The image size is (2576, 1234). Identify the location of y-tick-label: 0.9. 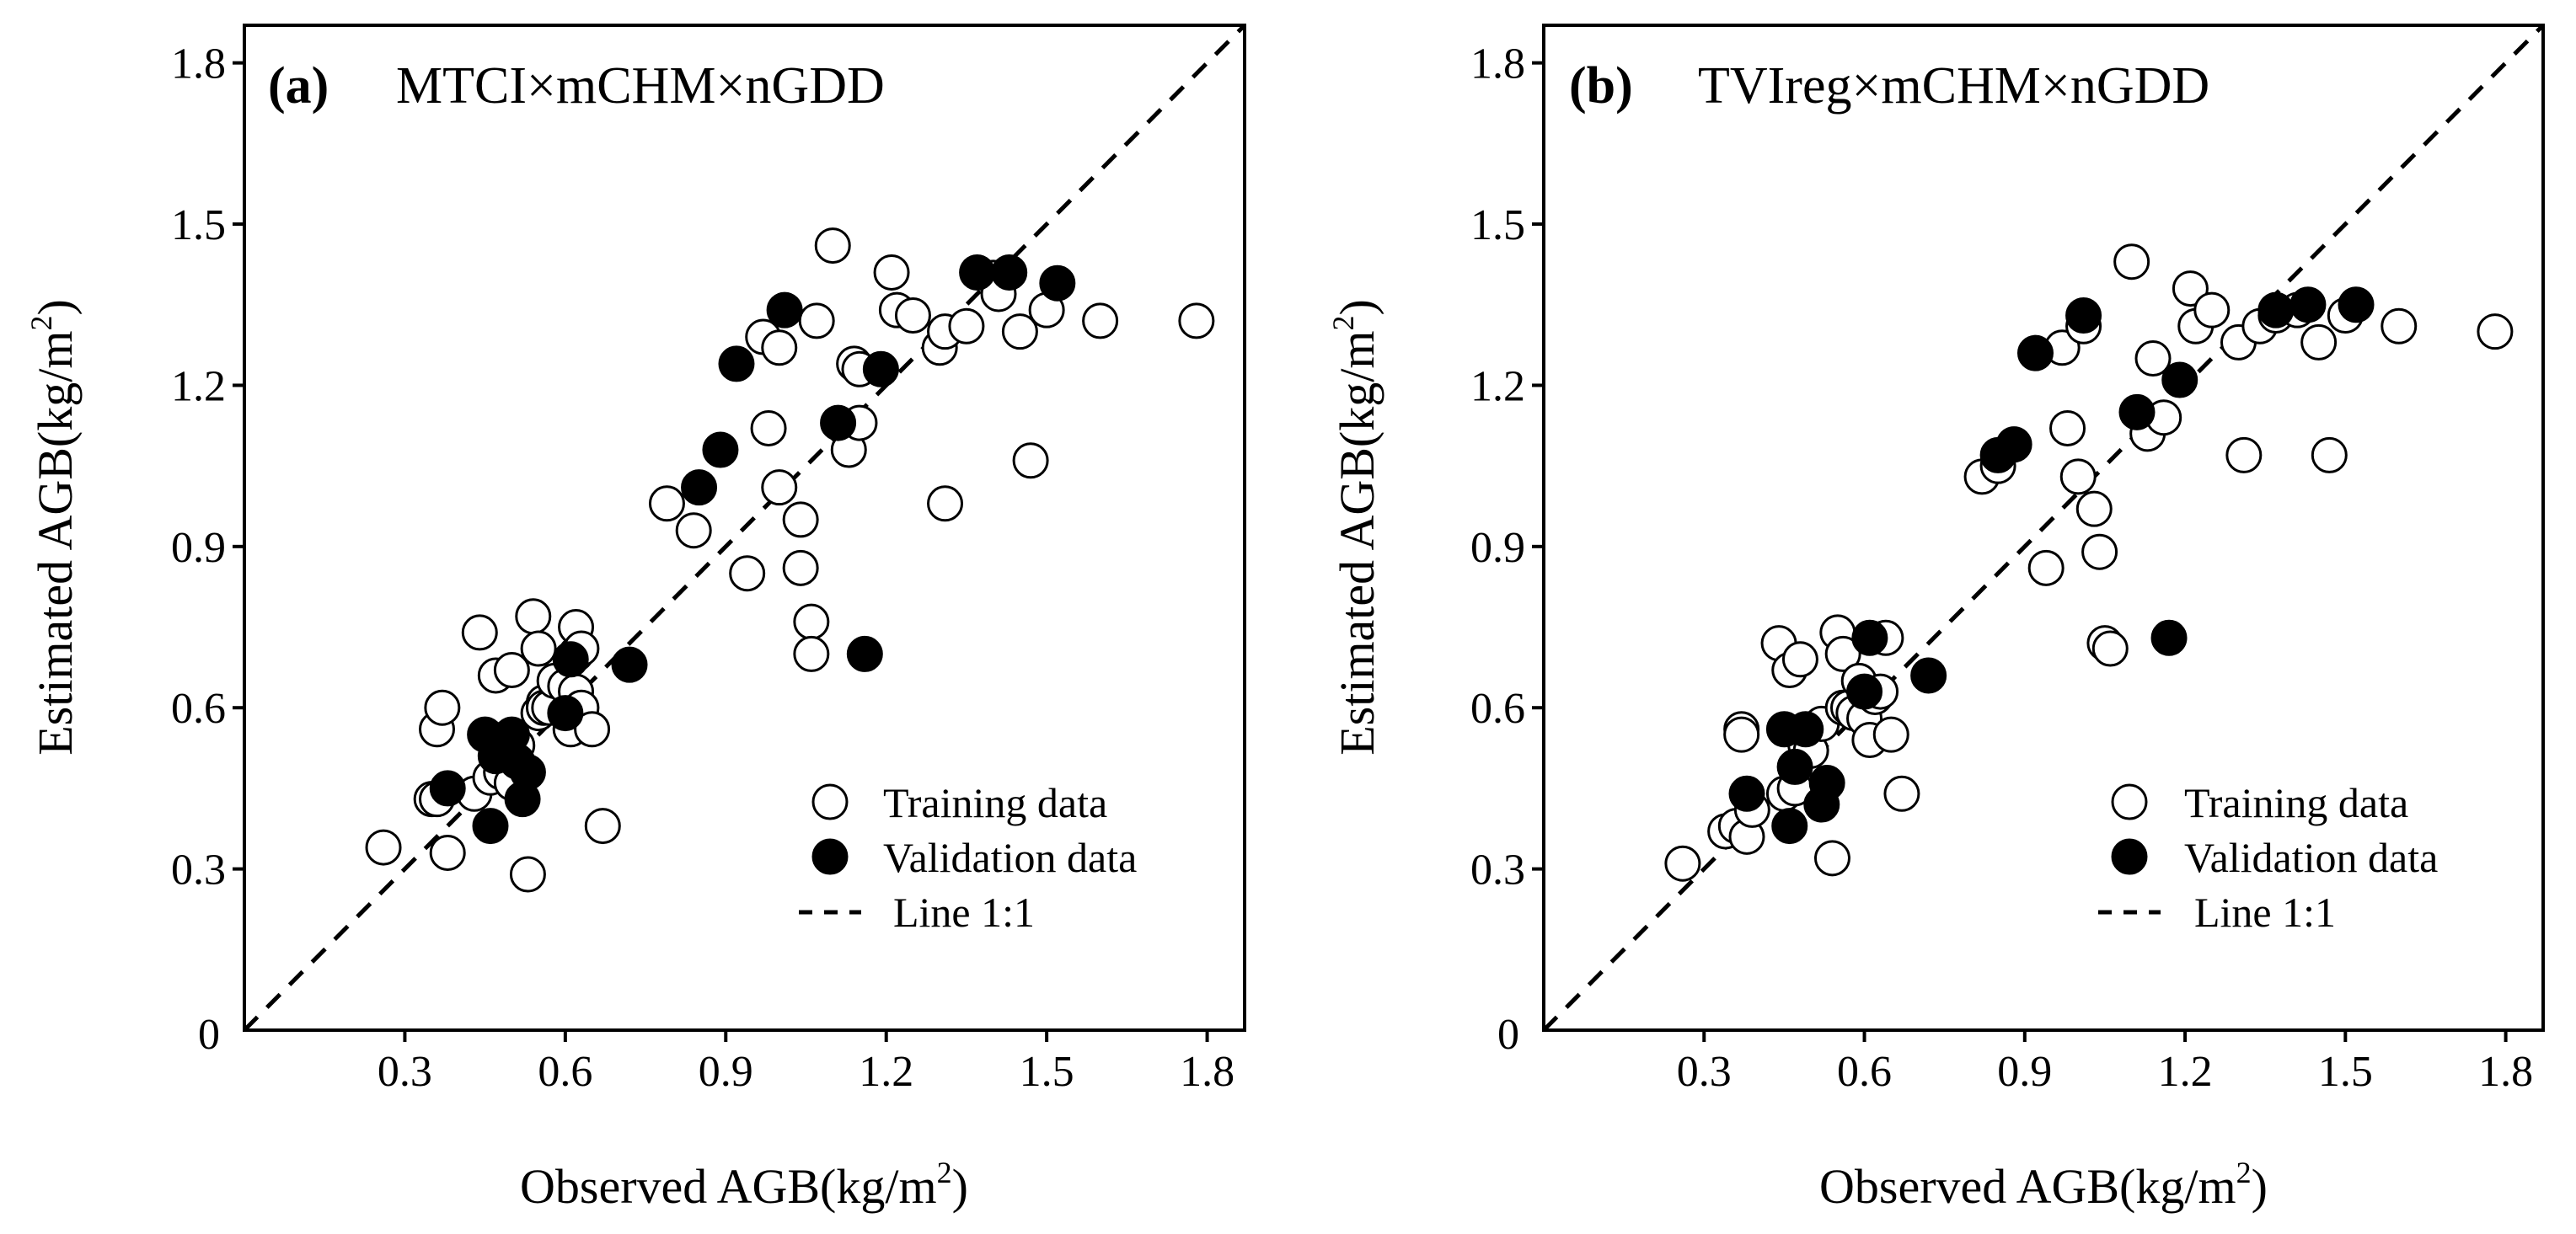
(198, 548).